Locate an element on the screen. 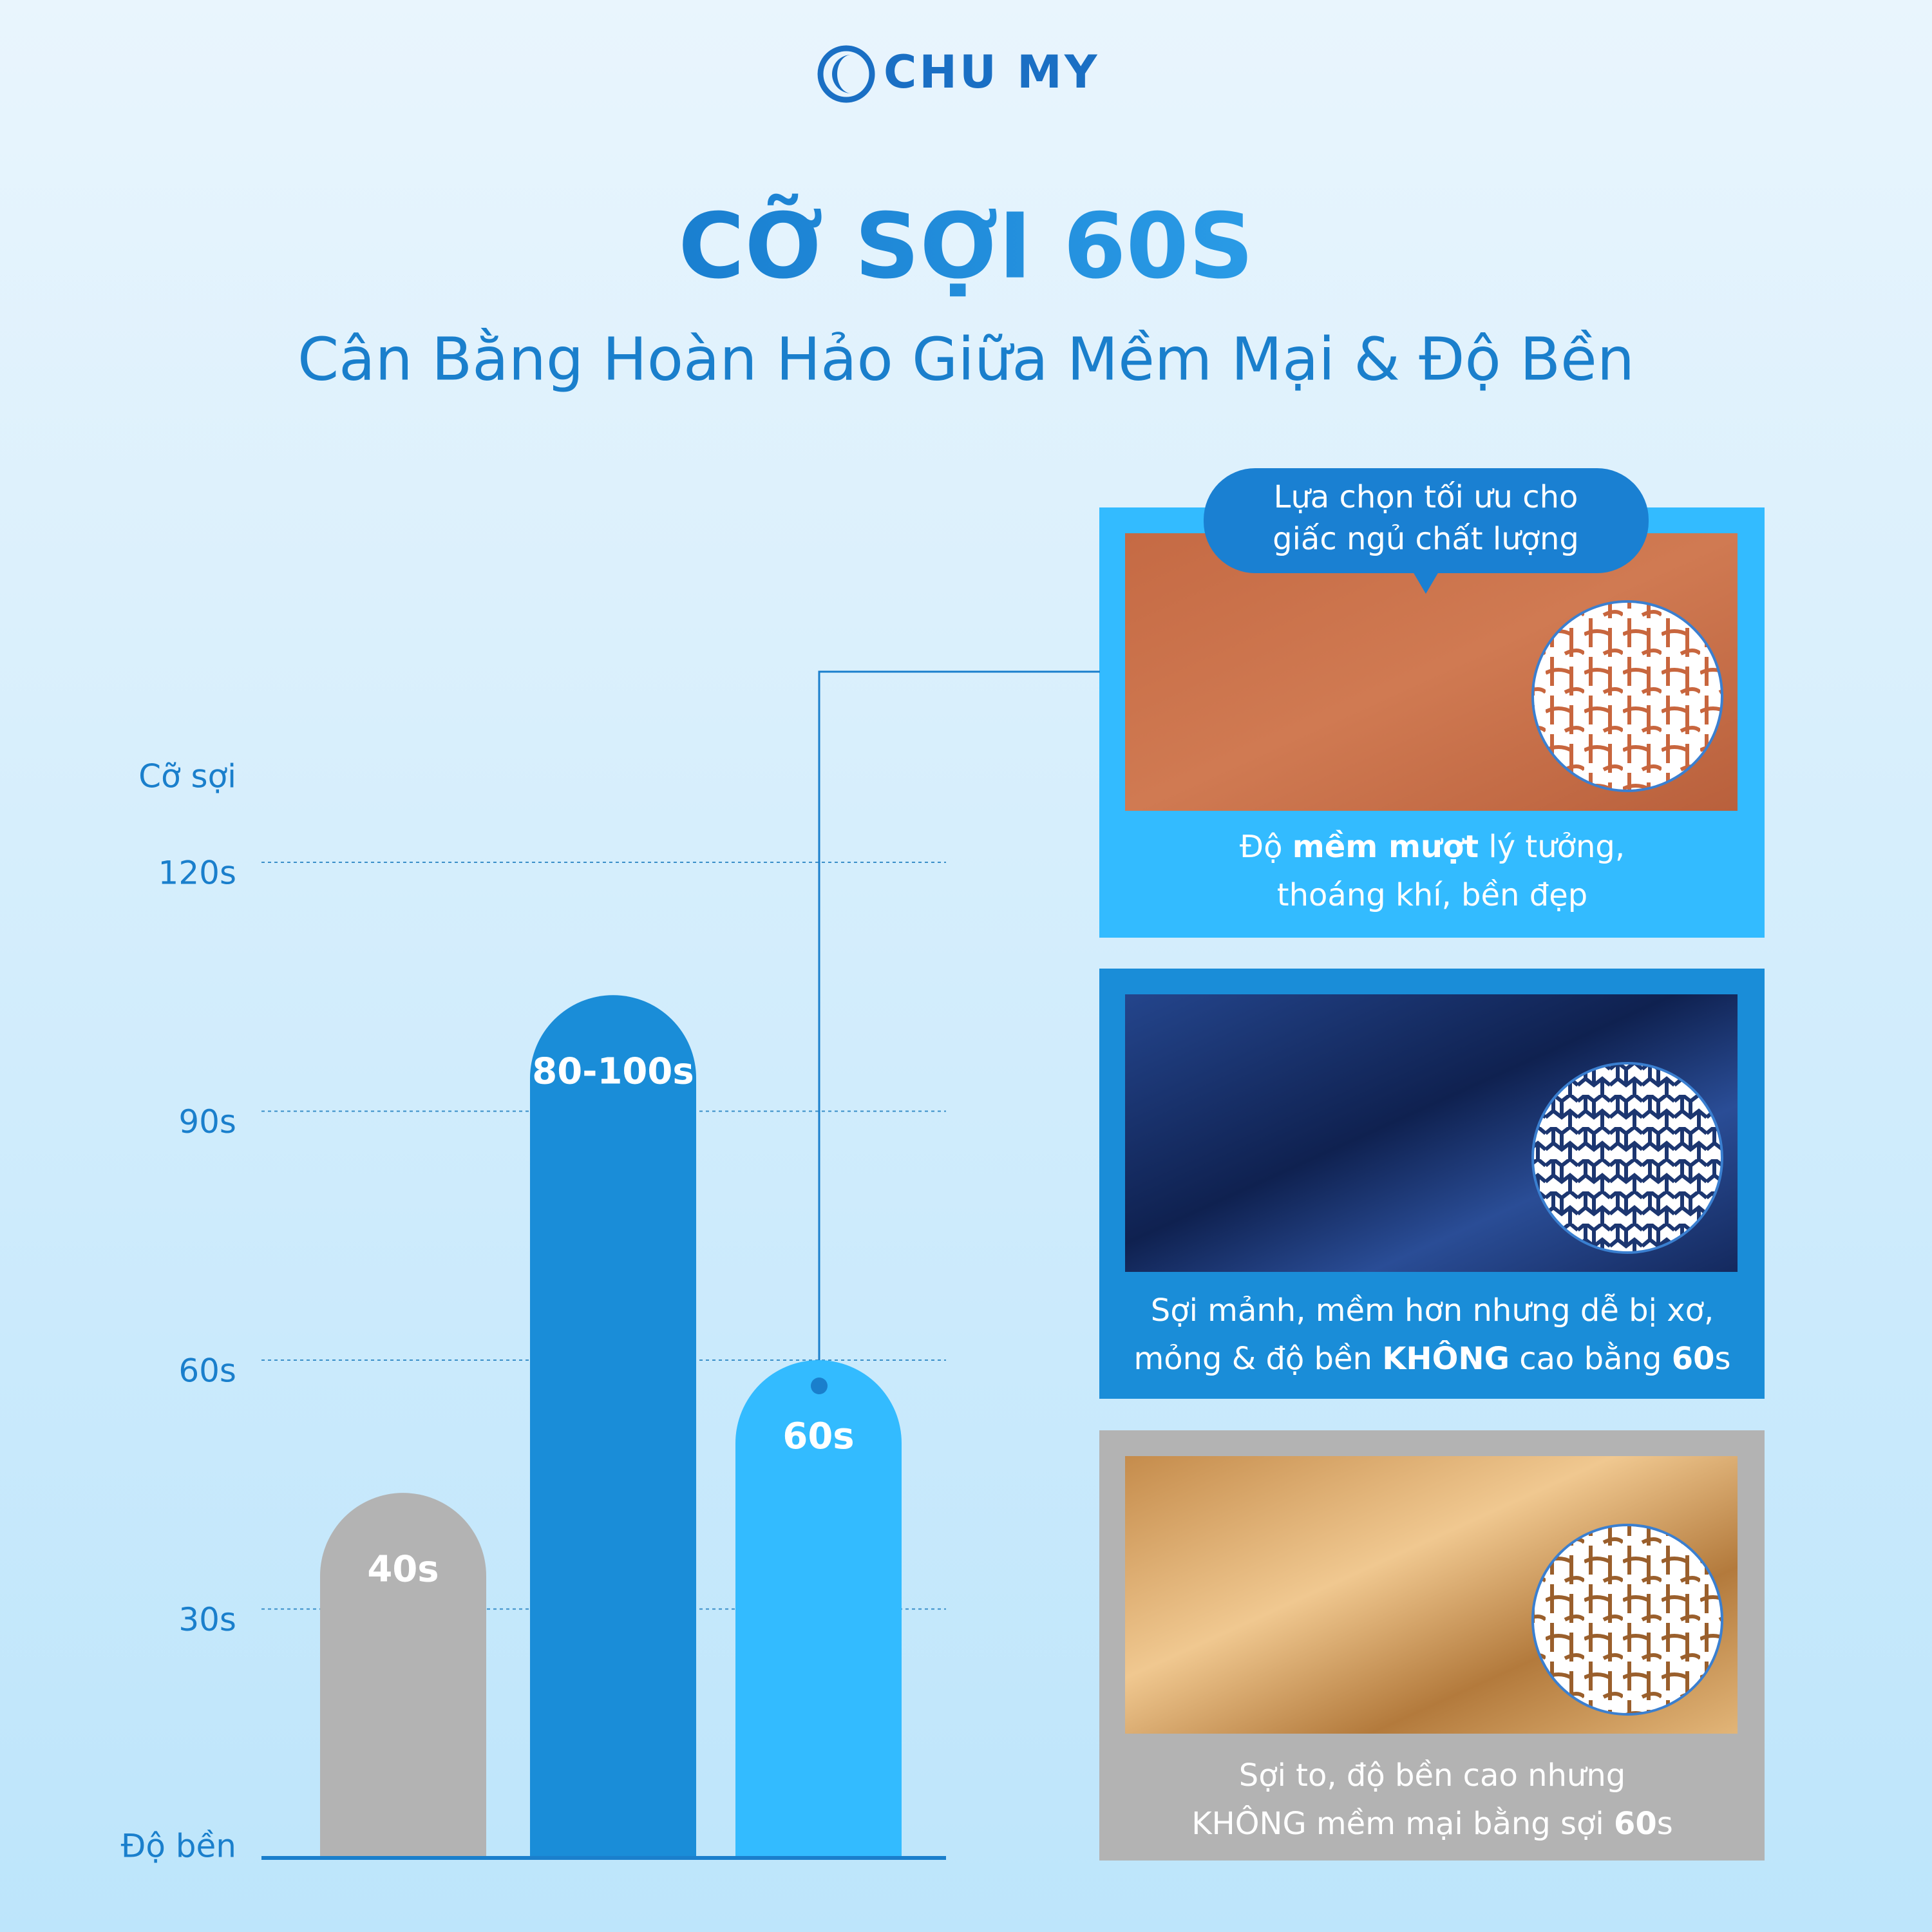  badge-pointer is located at coordinates (1426, 583).